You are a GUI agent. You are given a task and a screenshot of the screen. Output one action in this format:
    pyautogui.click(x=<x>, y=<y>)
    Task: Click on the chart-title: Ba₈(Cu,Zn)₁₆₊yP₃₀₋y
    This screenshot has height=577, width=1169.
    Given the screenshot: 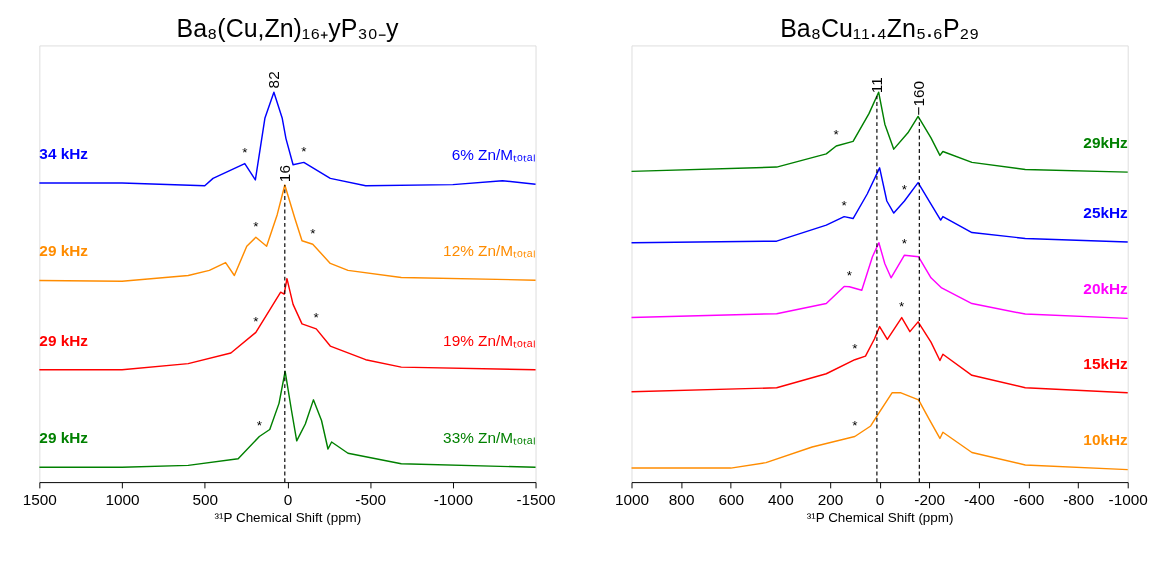 What is the action you would take?
    pyautogui.click(x=287, y=27)
    